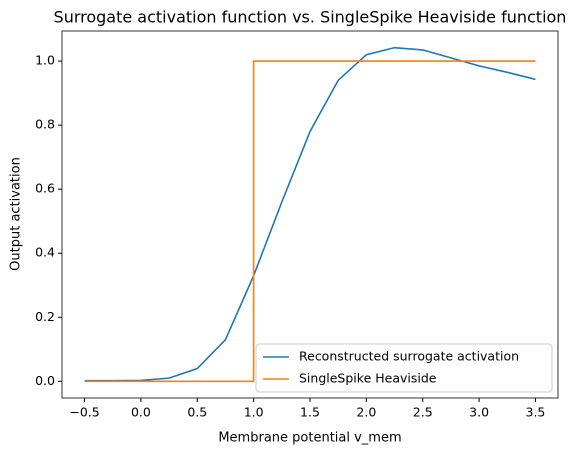  Describe the element at coordinates (368, 378) in the screenshot. I see `legend-label: SingleSpike Heaviside` at that location.